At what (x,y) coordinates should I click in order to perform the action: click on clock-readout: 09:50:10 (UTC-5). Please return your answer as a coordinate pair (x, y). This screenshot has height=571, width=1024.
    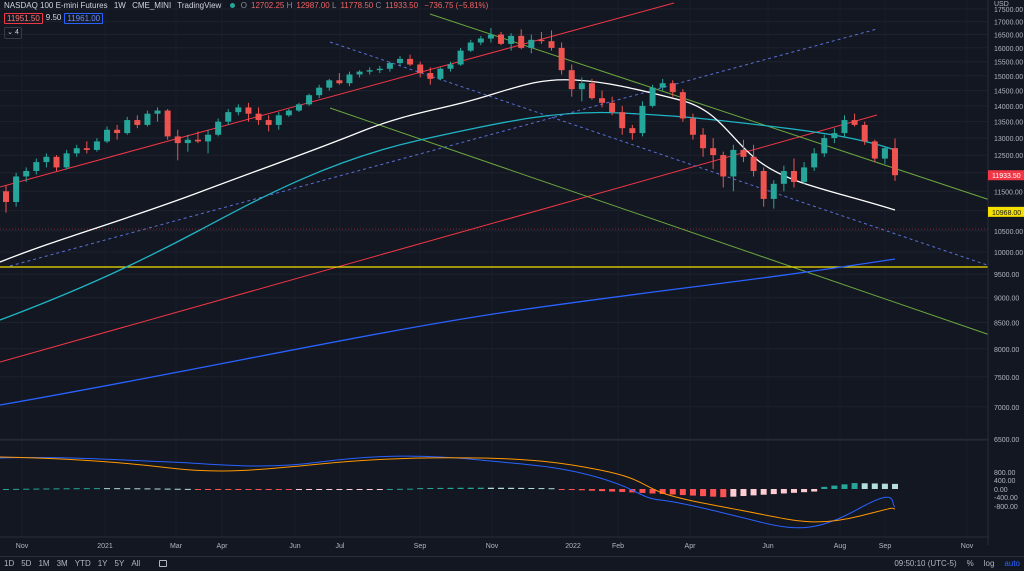
    Looking at the image, I should click on (925, 563).